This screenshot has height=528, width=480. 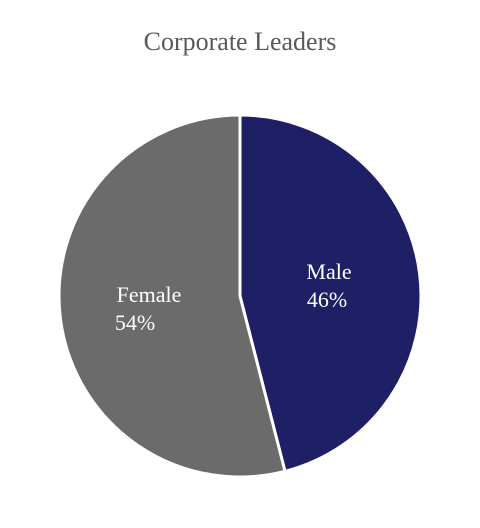 What do you see at coordinates (149, 294) in the screenshot?
I see `slice-label-female-name: Female` at bounding box center [149, 294].